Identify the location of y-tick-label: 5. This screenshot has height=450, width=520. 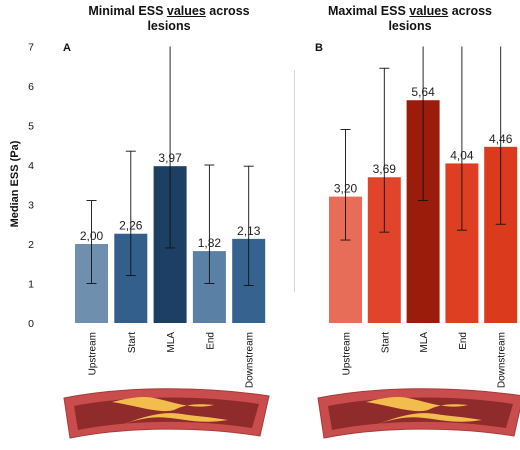
(31, 127).